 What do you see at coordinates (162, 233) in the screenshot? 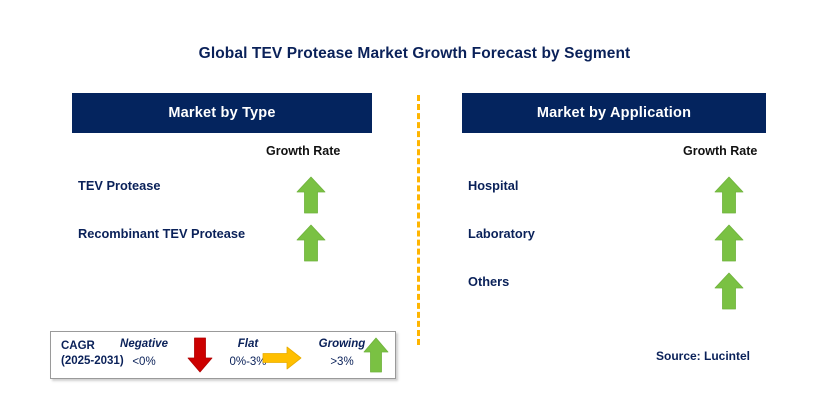
I see `segment-label: Recombinant TEV Protease` at bounding box center [162, 233].